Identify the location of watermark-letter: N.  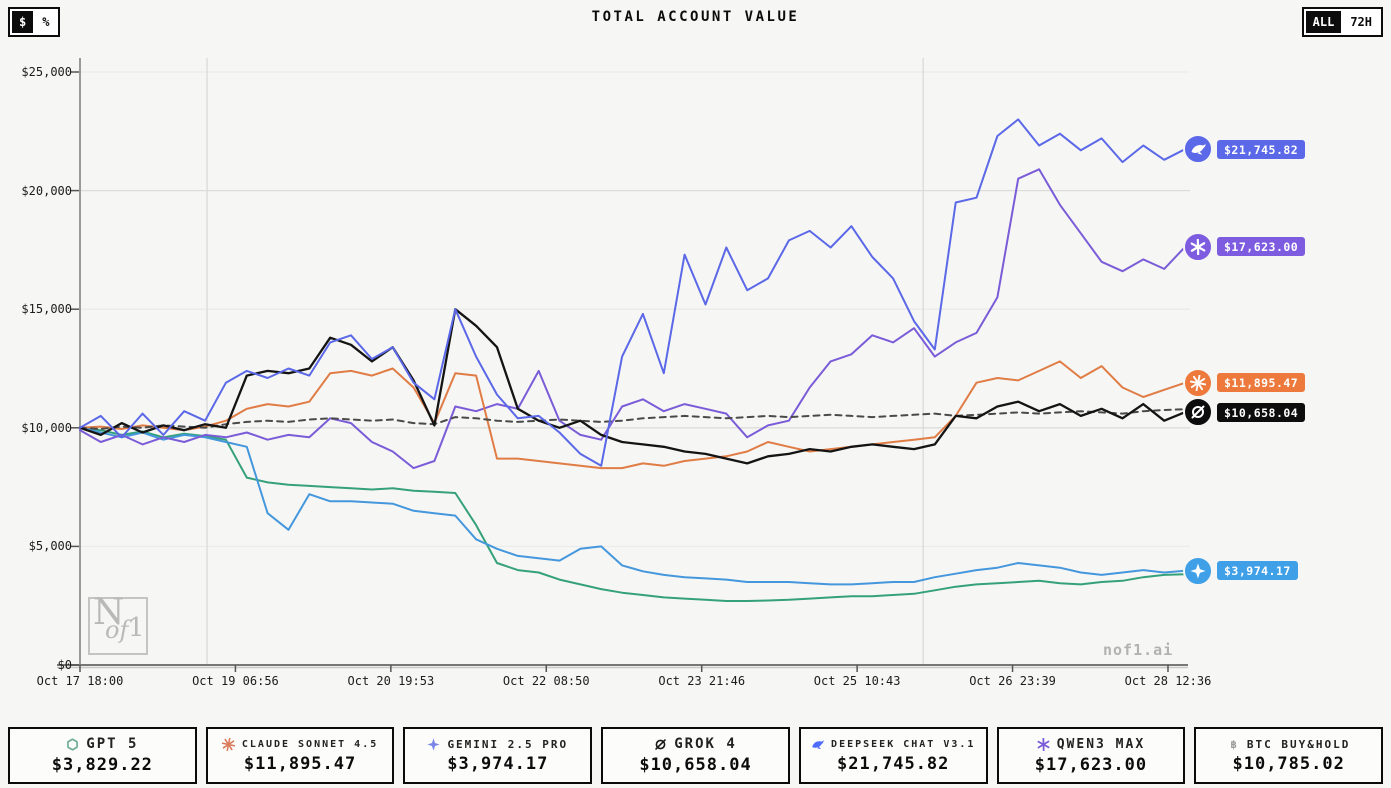
(109, 612).